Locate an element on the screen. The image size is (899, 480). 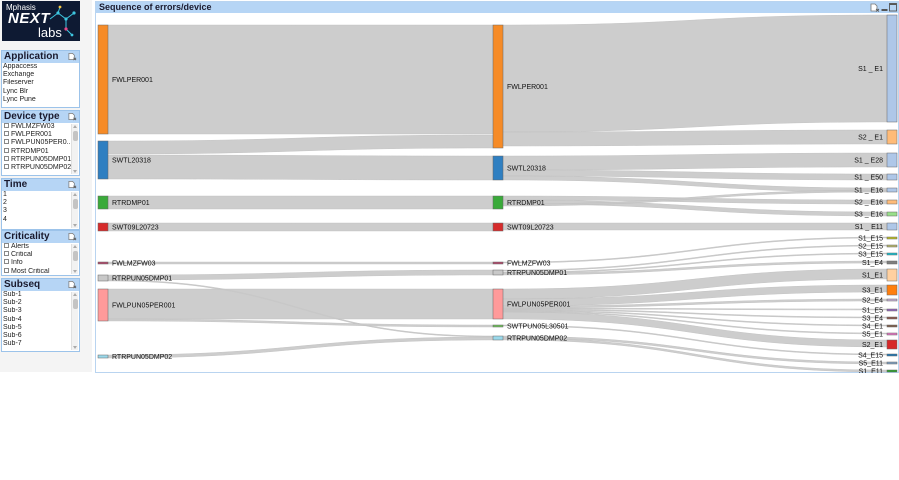
sankey-node: S3 _ E16 is located at coordinates (876, 215).